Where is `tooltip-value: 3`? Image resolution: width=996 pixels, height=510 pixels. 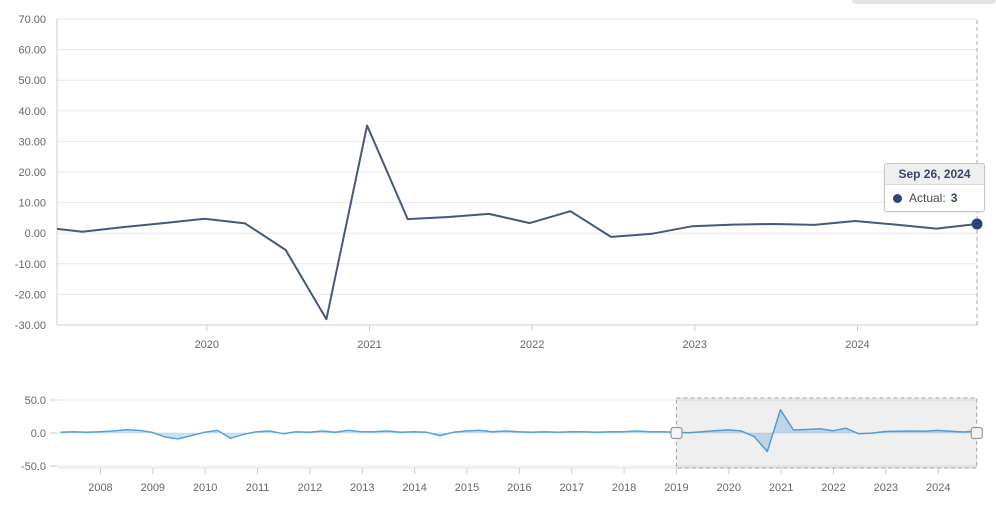
tooltip-value: 3 is located at coordinates (954, 198).